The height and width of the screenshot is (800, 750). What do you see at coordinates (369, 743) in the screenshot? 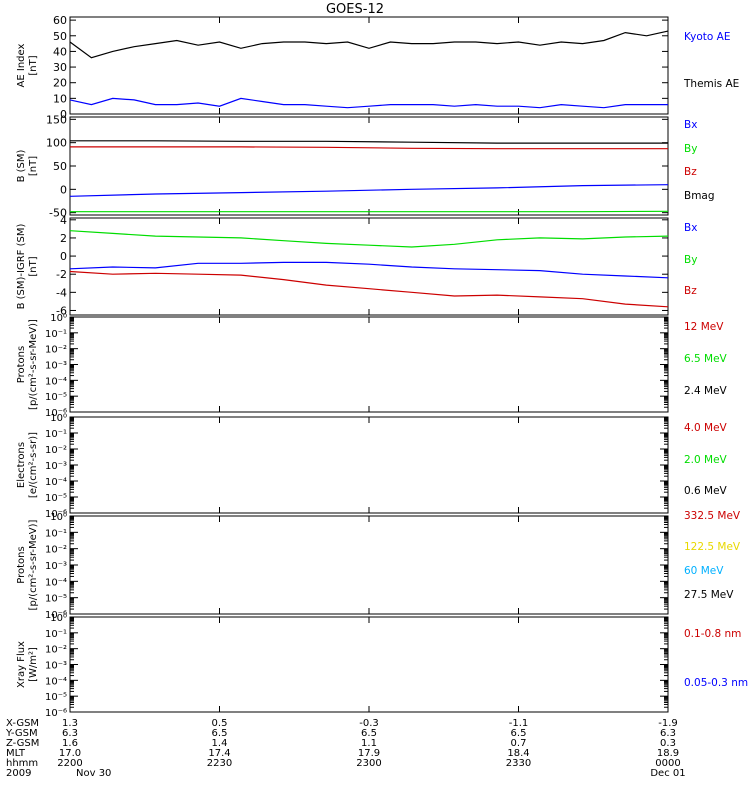
I see `footer-value: 1.1` at bounding box center [369, 743].